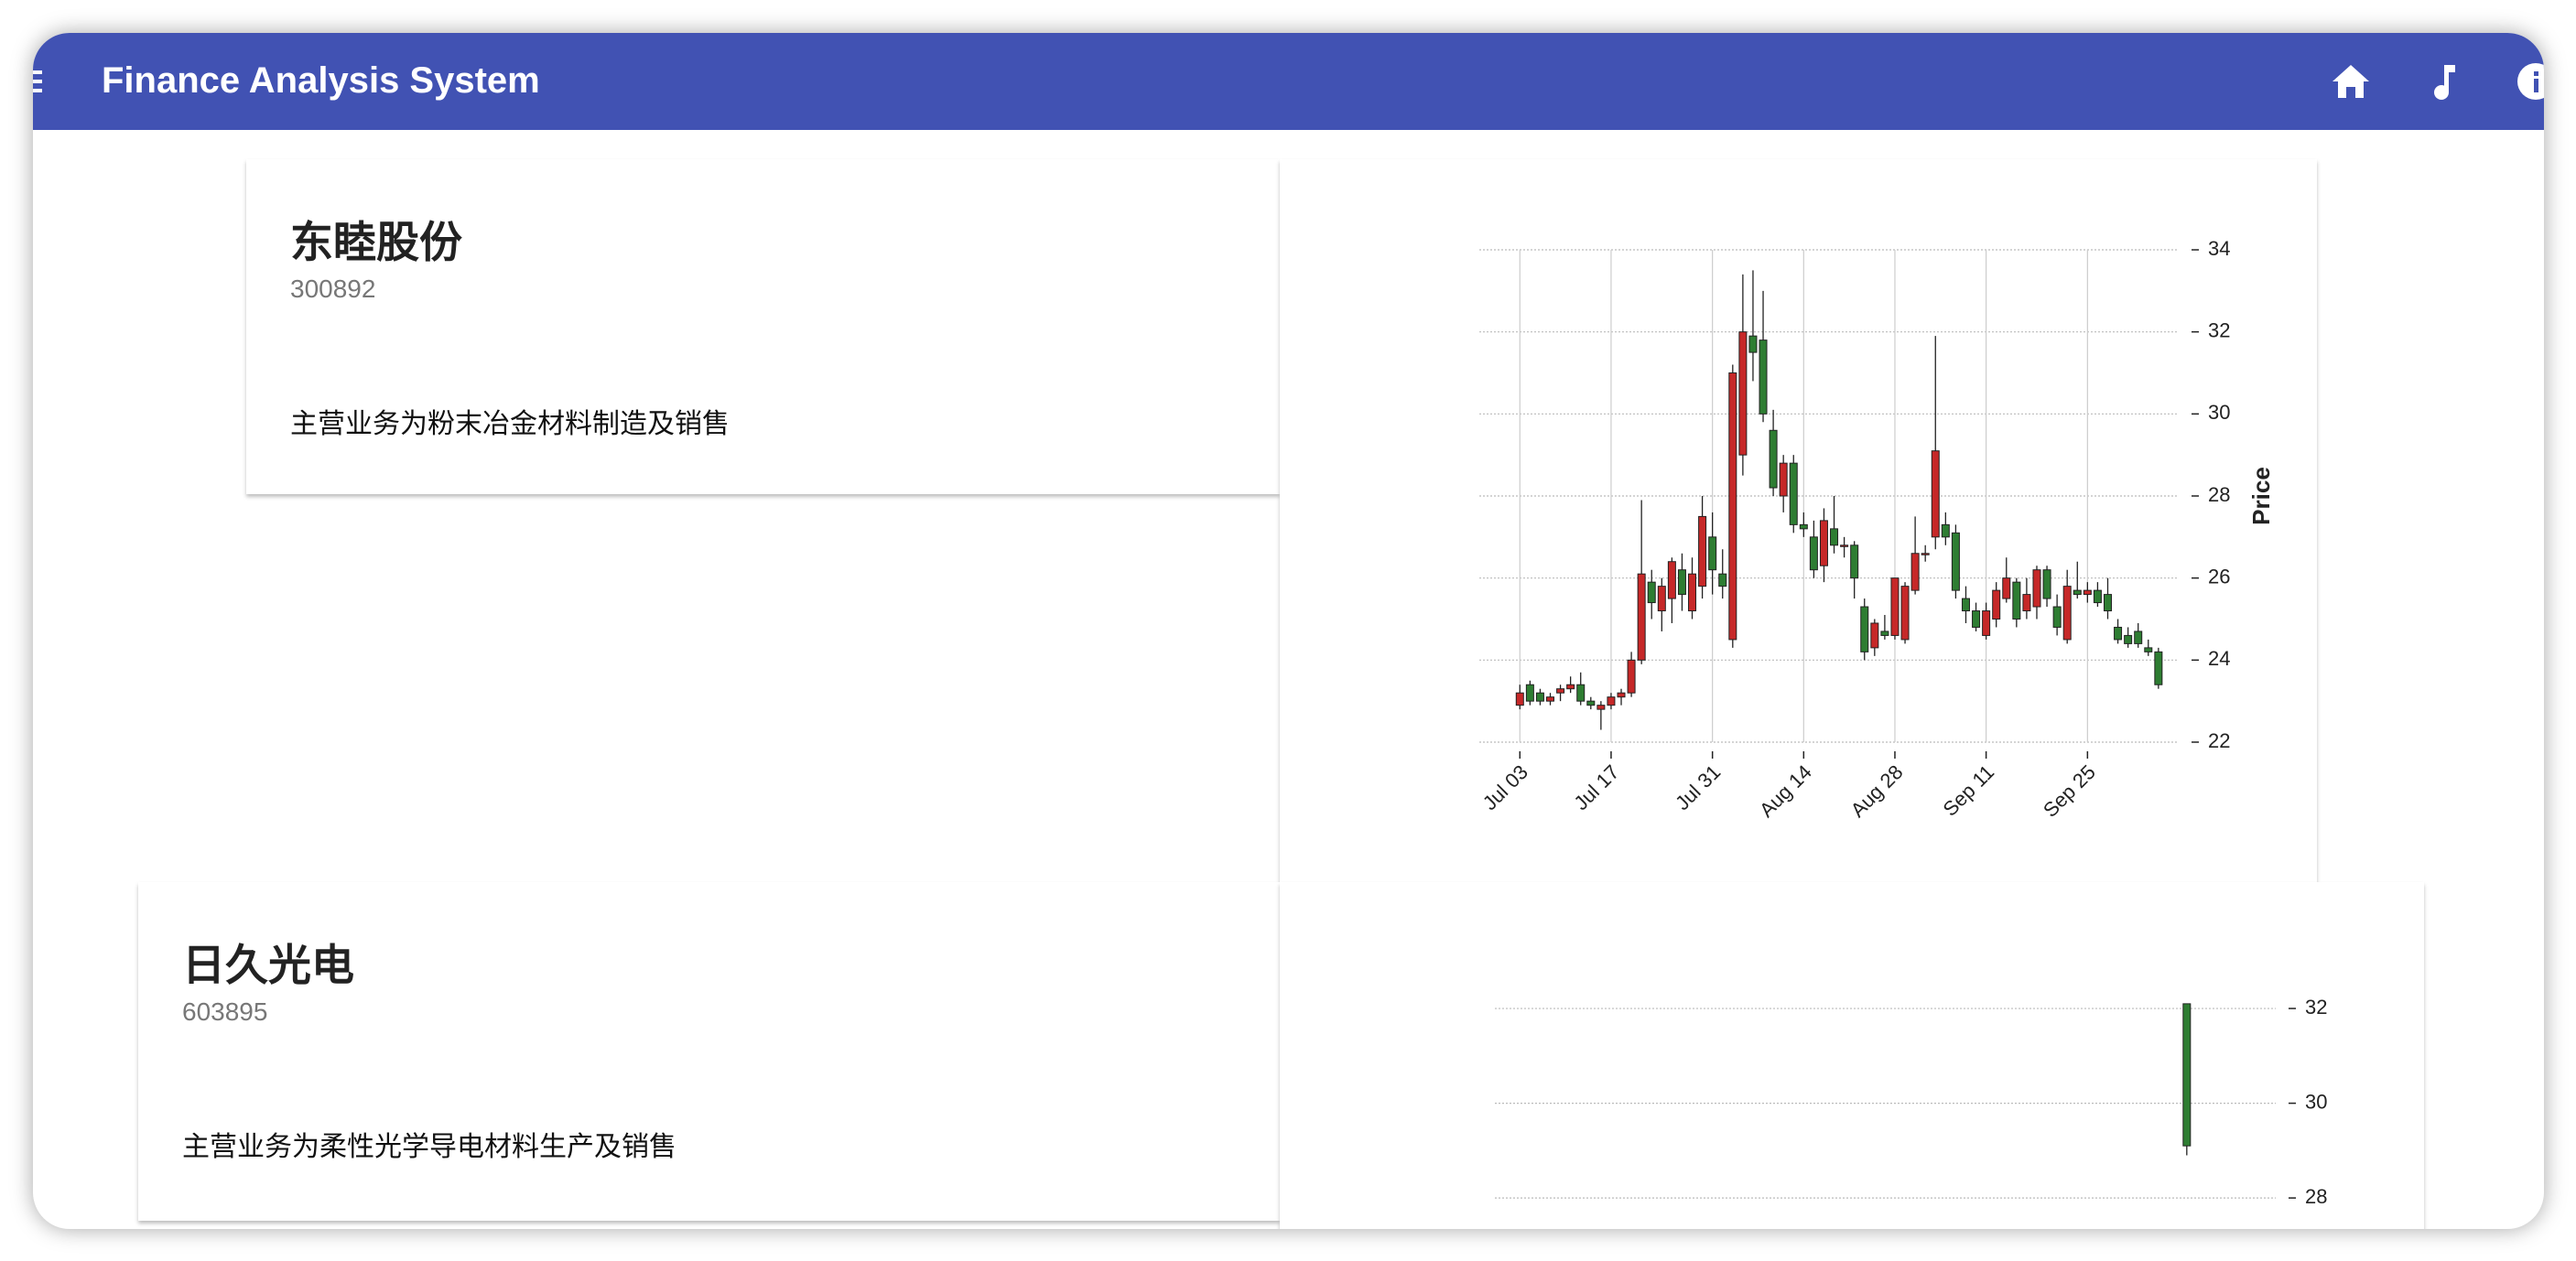 Image resolution: width=2576 pixels, height=1261 pixels. I want to click on stock-description: 主营业务为柔性光学导电材料生产及销售, so click(429, 1147).